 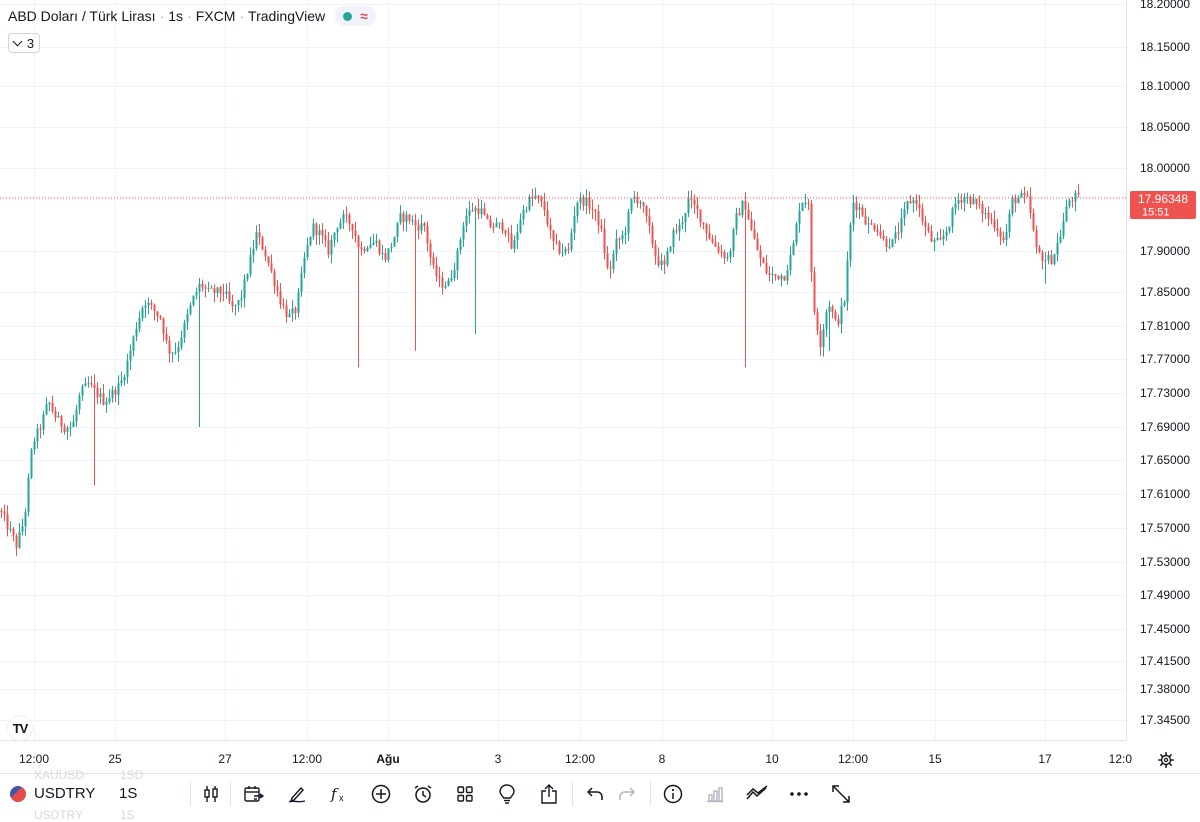 What do you see at coordinates (673, 794) in the screenshot?
I see `info-icon` at bounding box center [673, 794].